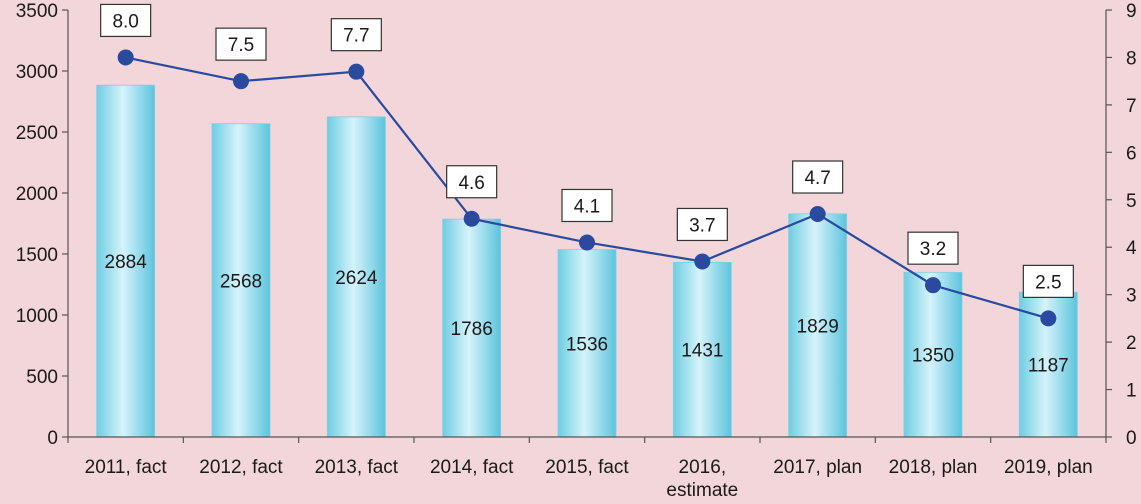 The height and width of the screenshot is (504, 1141). What do you see at coordinates (818, 326) in the screenshot?
I see `bar-value-label: 1829` at bounding box center [818, 326].